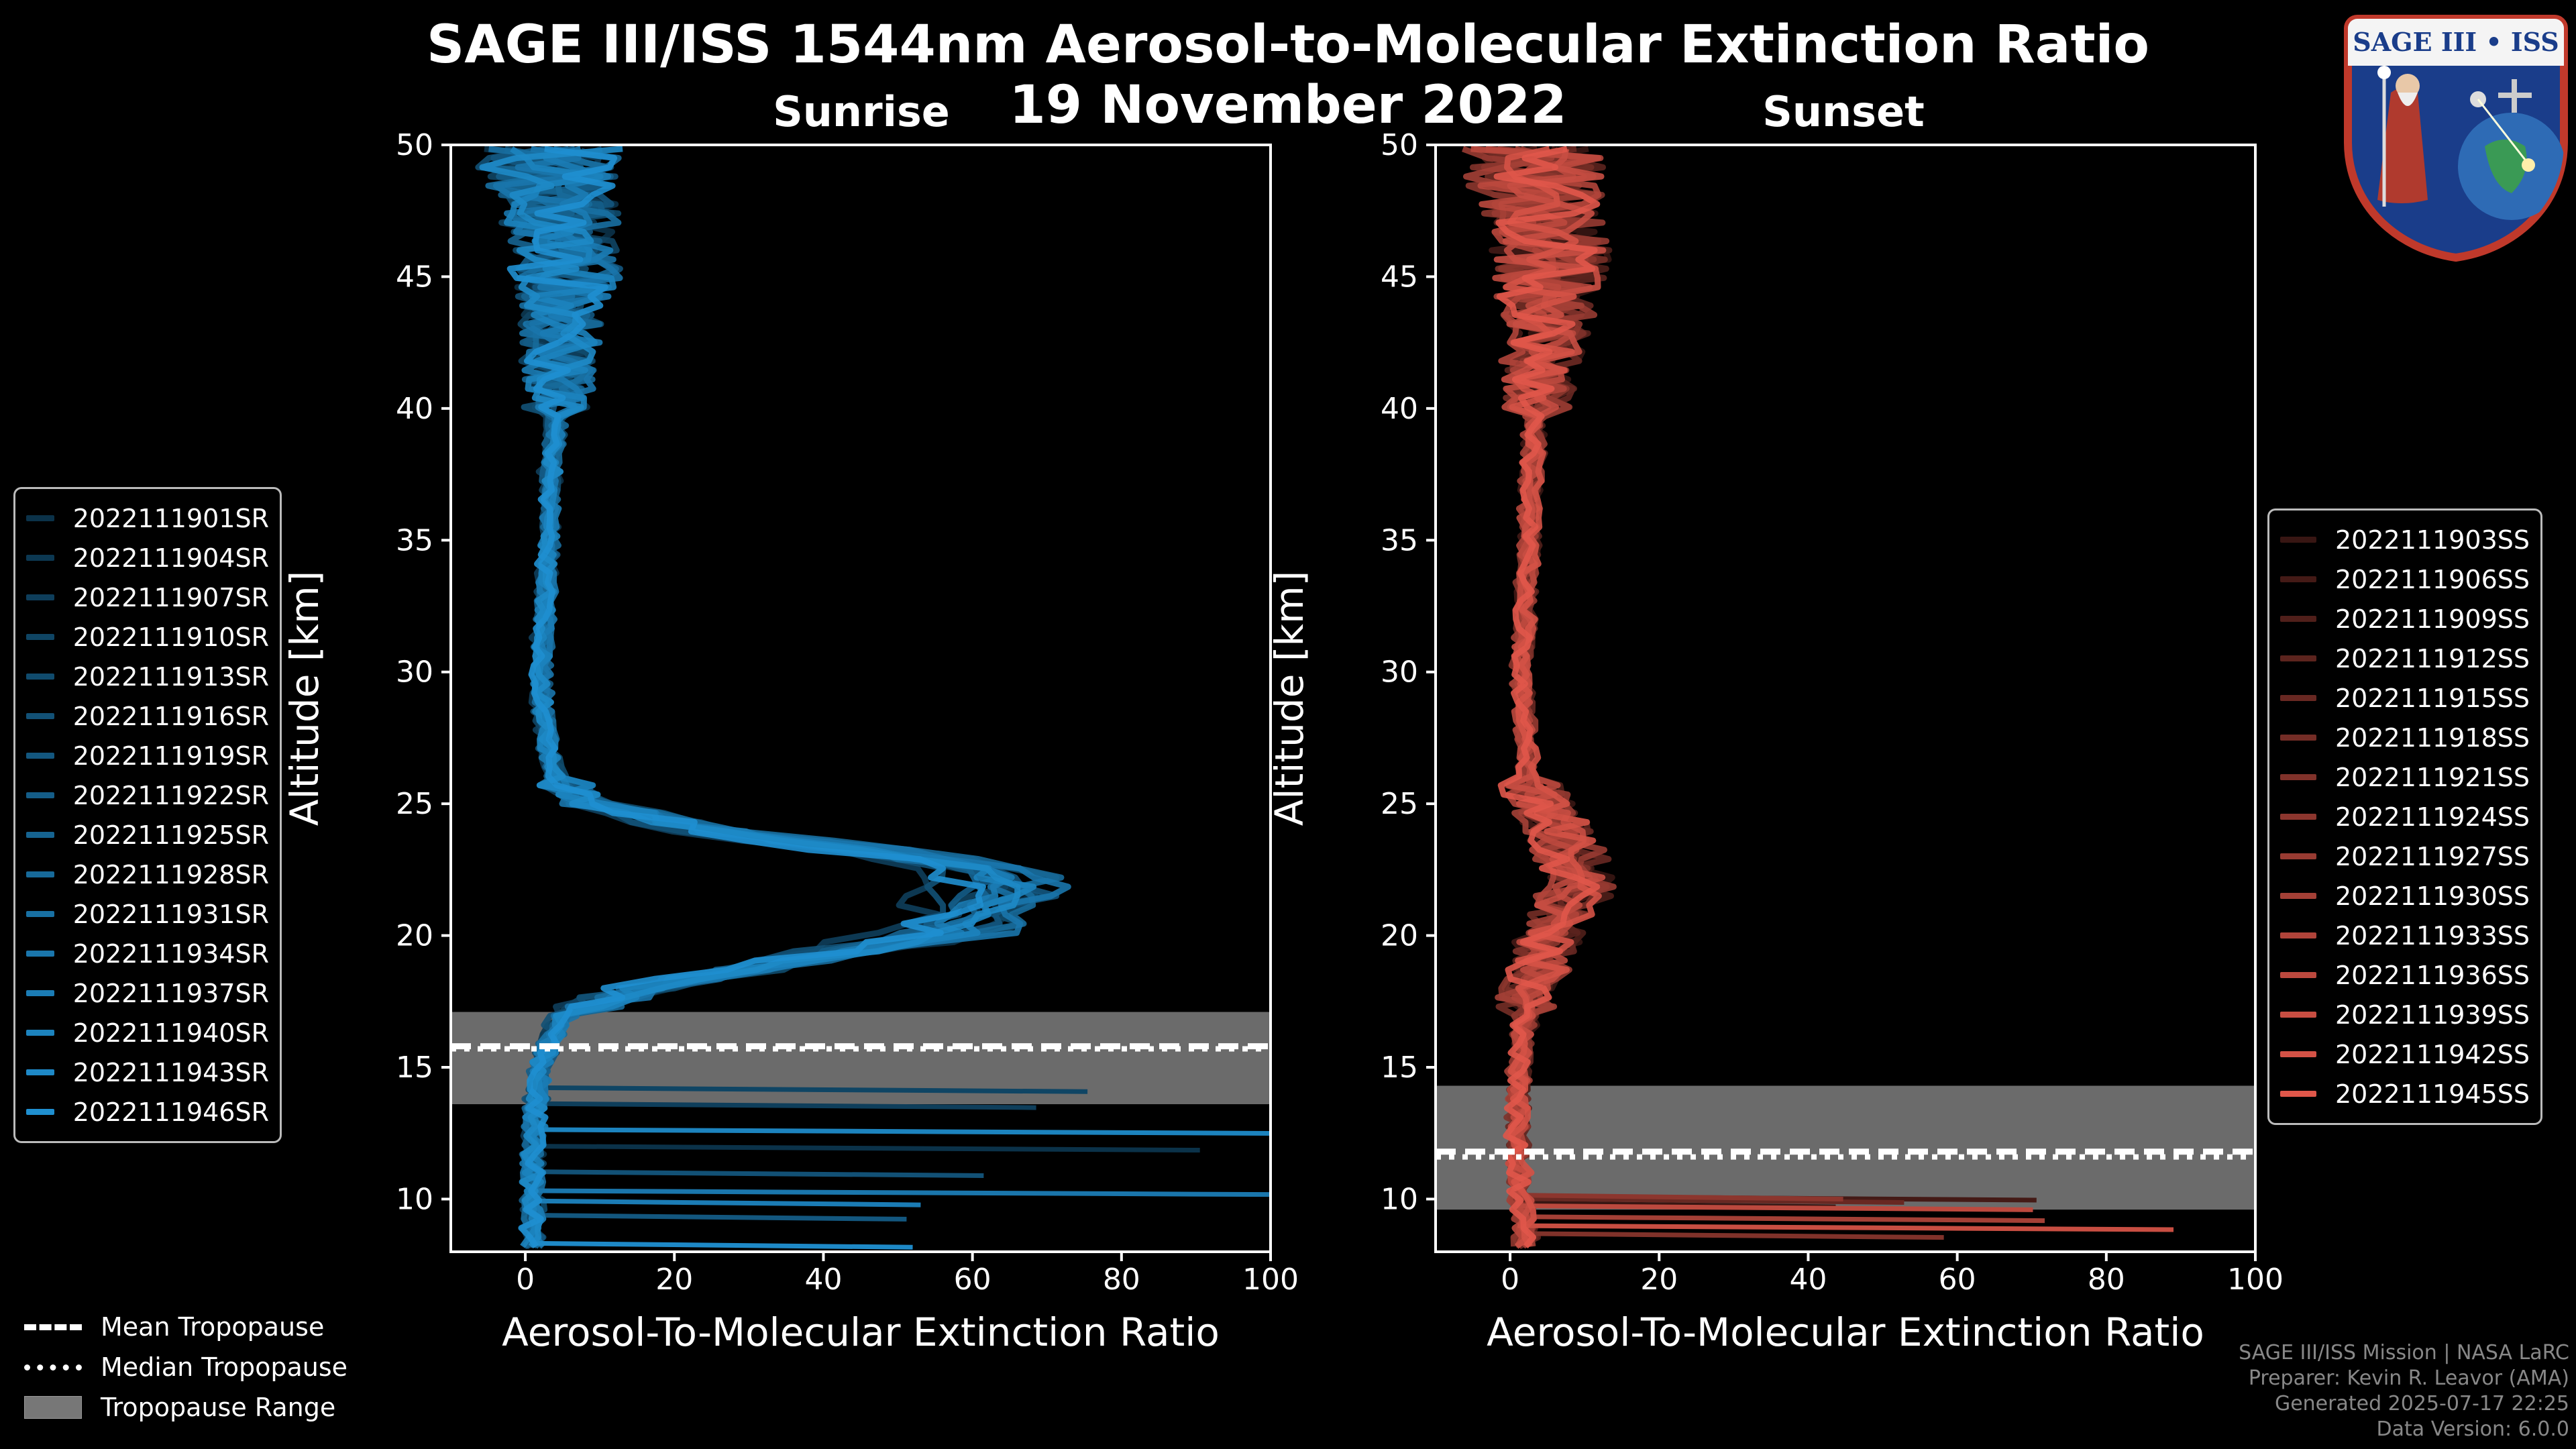  Describe the element at coordinates (147, 1112) in the screenshot. I see `legend-entry: 2022111946SR` at that location.